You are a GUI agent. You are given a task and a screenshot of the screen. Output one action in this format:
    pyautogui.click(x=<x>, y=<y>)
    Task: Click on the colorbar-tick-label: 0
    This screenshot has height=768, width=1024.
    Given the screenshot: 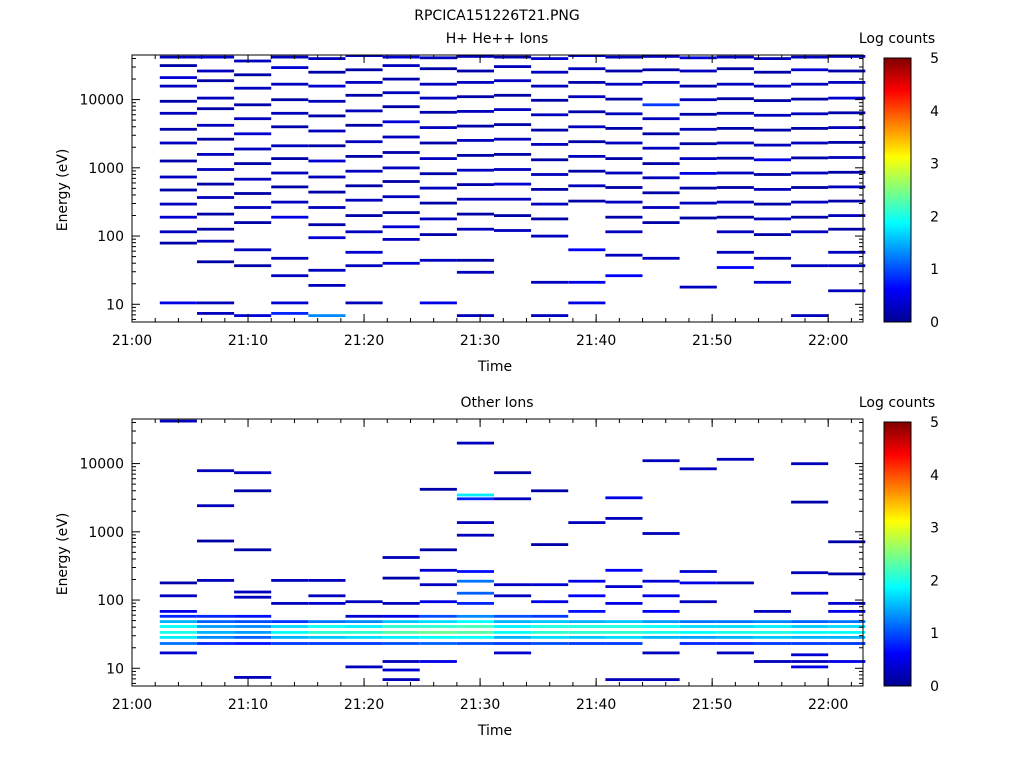 What is the action you would take?
    pyautogui.click(x=934, y=323)
    